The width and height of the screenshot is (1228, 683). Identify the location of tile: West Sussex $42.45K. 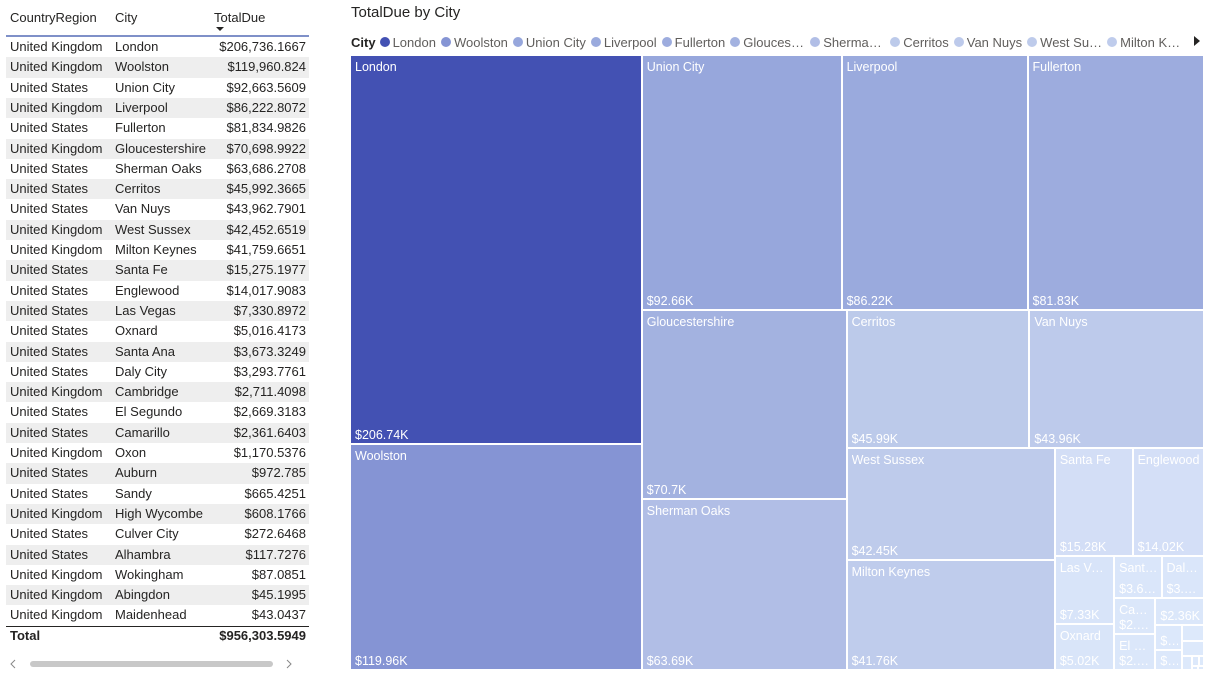
(950, 503).